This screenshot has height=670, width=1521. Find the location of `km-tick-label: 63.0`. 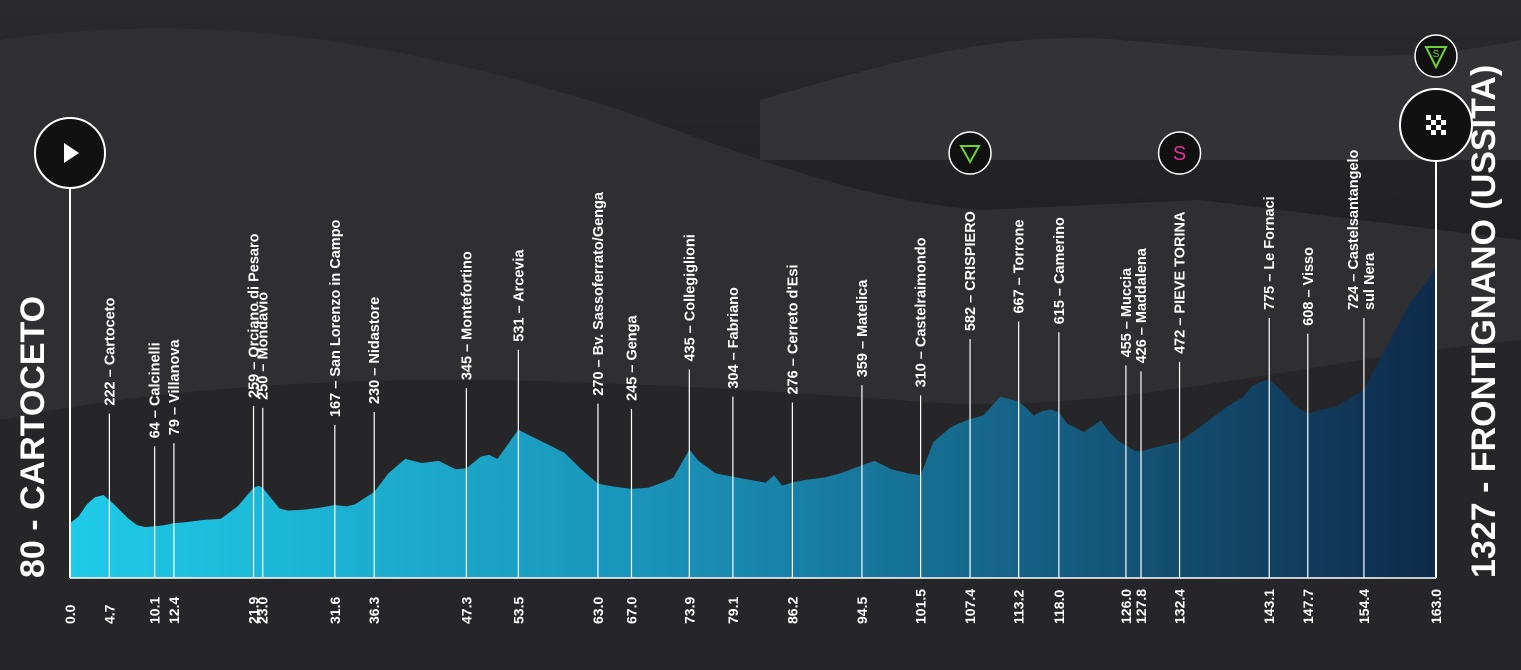

km-tick-label: 63.0 is located at coordinates (598, 610).